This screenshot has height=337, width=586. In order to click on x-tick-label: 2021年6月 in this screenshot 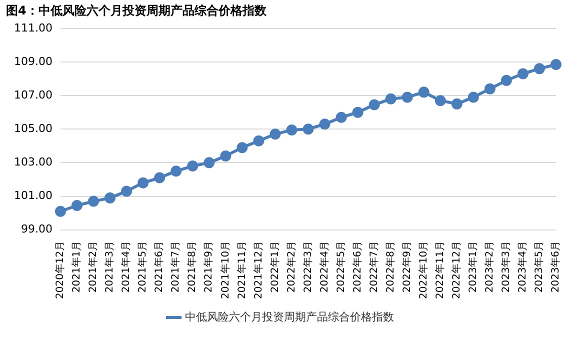, I will do `click(159, 266)`.